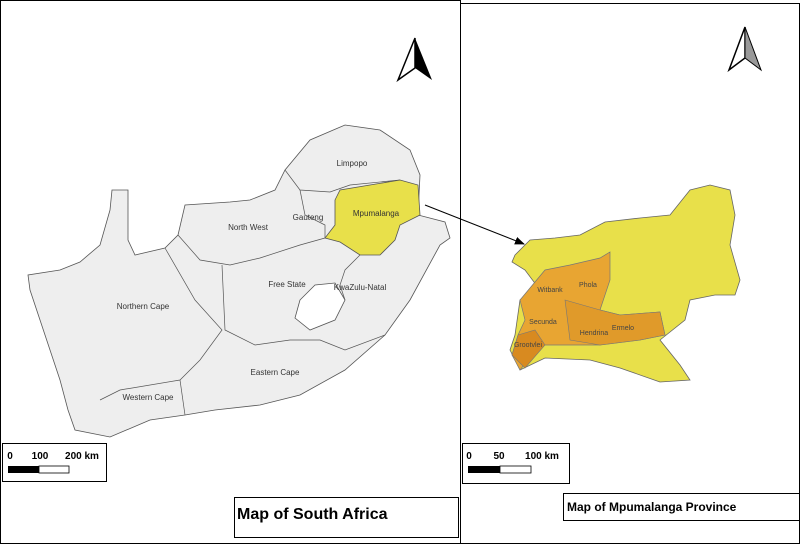  Describe the element at coordinates (499, 456) in the screenshot. I see `scale-label: 50` at that location.